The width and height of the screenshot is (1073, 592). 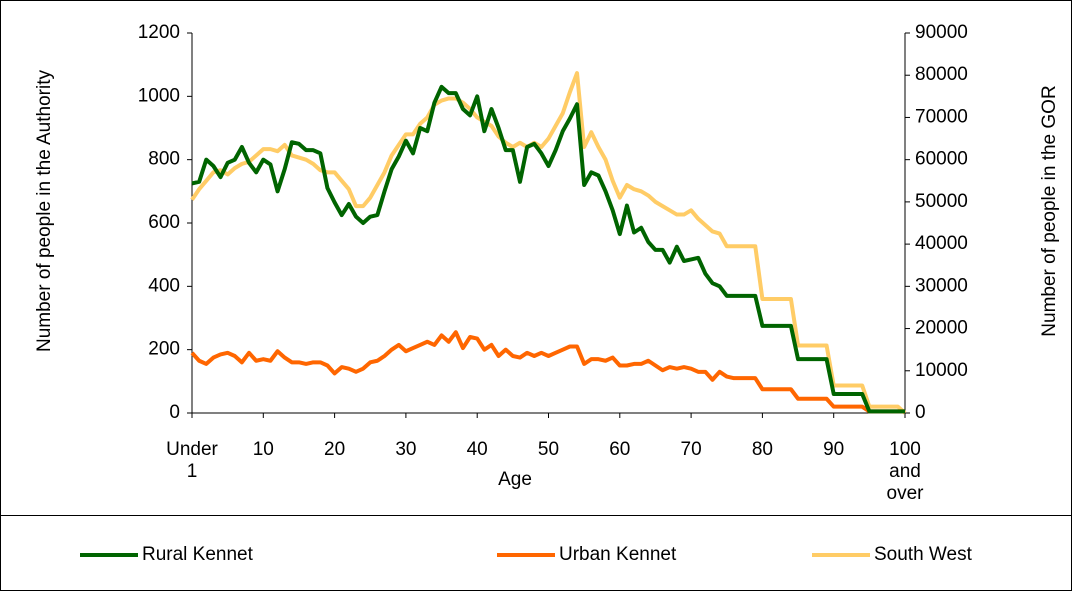 What do you see at coordinates (547, 372) in the screenshot?
I see `series-line` at bounding box center [547, 372].